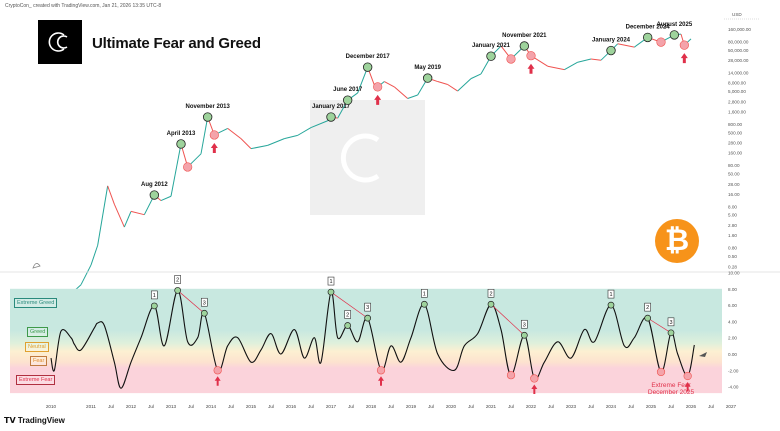  Describe the element at coordinates (11, 420) in the screenshot. I see `tradingview-mark-icon: 𝗧𝗩` at that location.